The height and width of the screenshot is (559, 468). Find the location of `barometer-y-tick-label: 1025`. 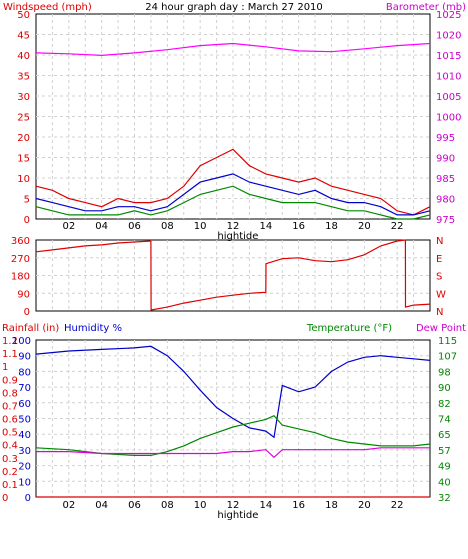

barometer-y-tick-label: 1025 is located at coordinates (448, 15).